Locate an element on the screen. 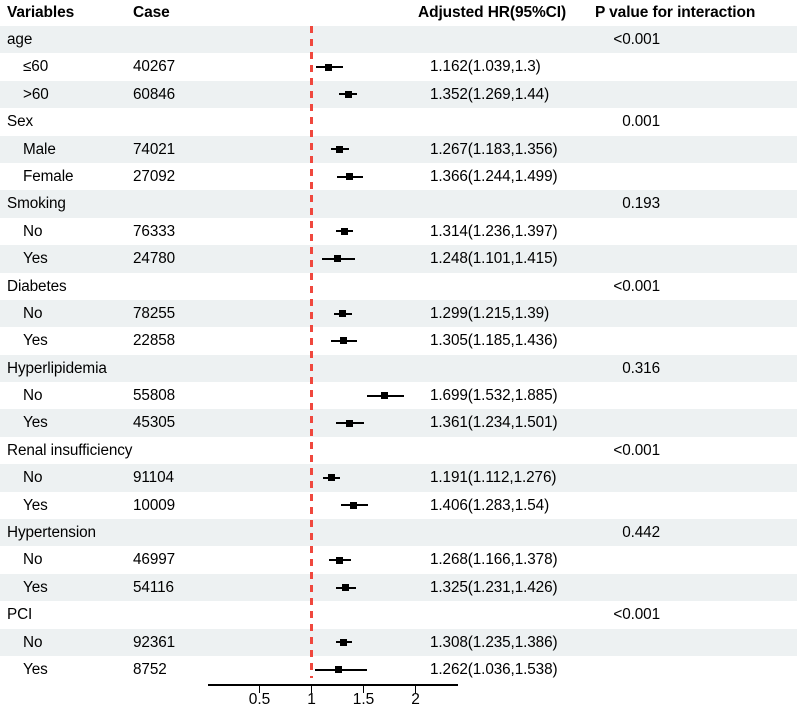 Image resolution: width=797 pixels, height=714 pixels. reference-line is located at coordinates (311, 352).